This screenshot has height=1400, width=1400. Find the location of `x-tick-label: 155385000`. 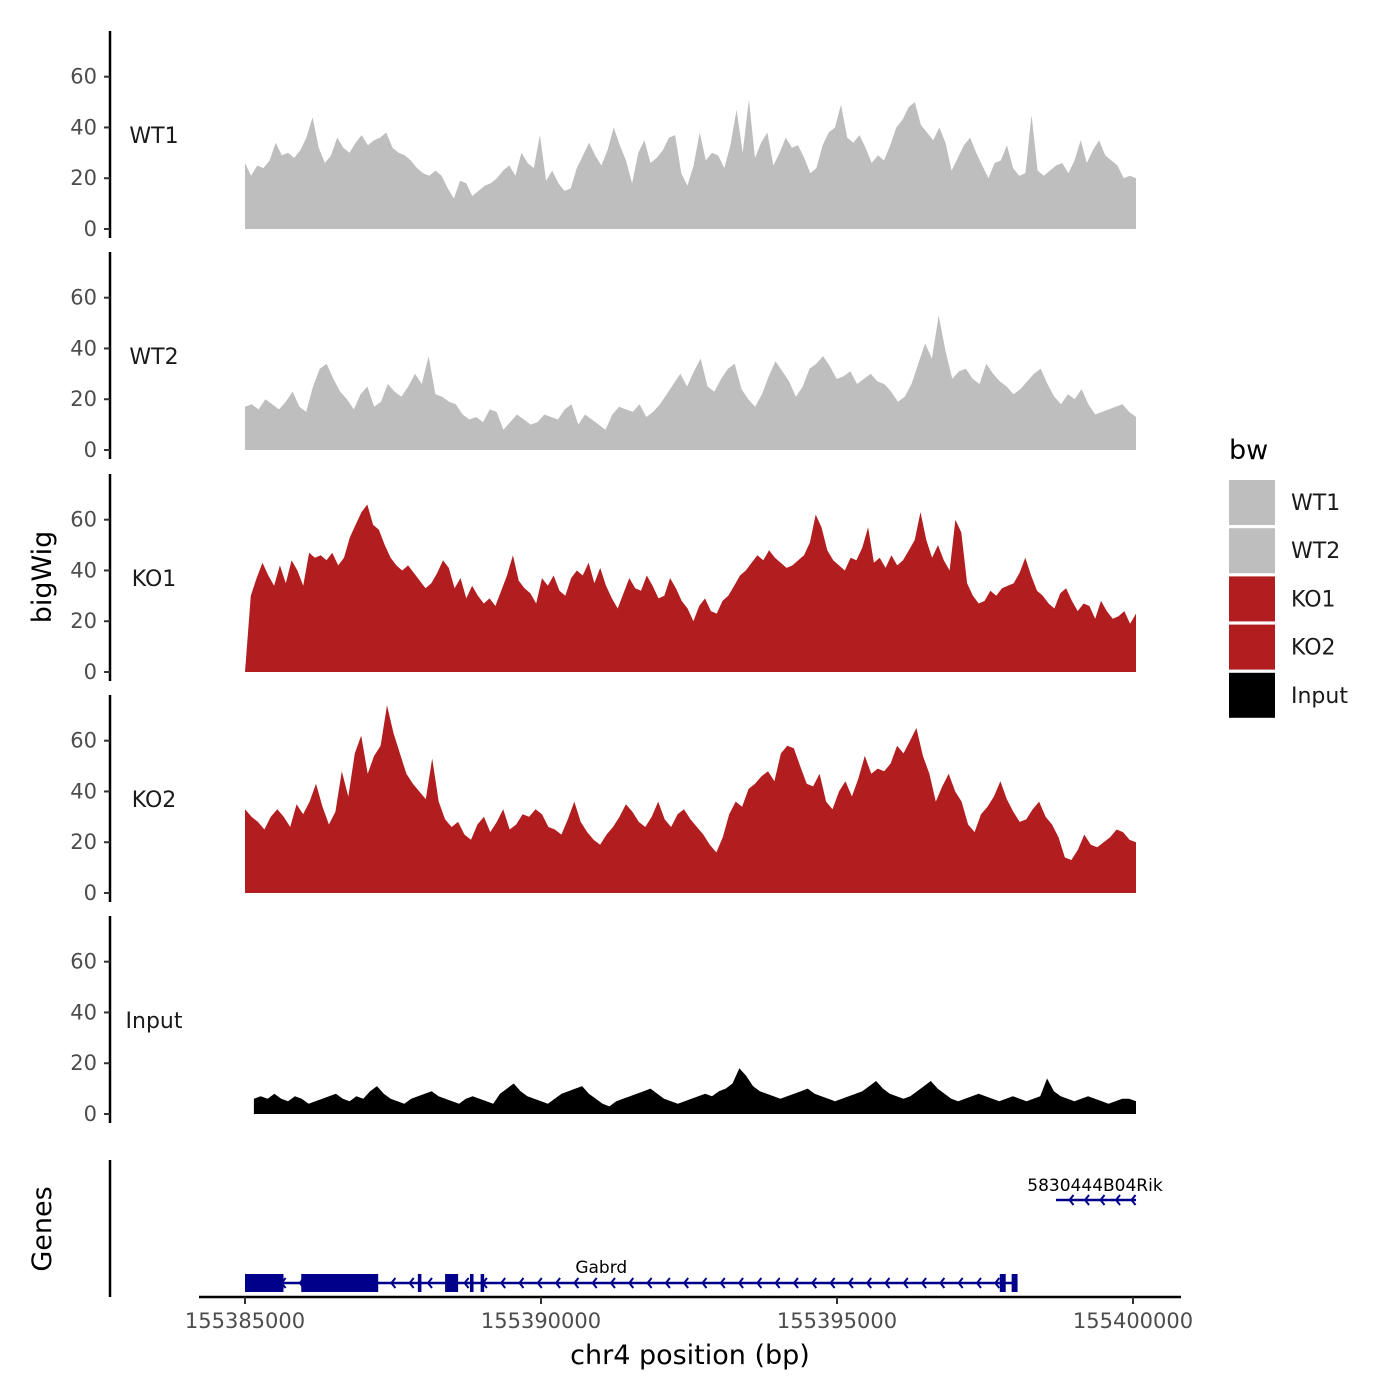

x-tick-label: 155385000 is located at coordinates (245, 1321).